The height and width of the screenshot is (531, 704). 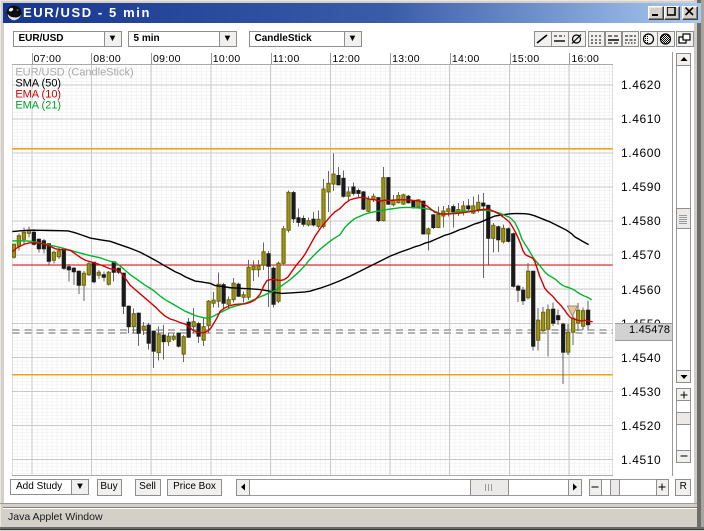 What do you see at coordinates (38, 94) in the screenshot?
I see `svg-text: EMA (10)` at bounding box center [38, 94].